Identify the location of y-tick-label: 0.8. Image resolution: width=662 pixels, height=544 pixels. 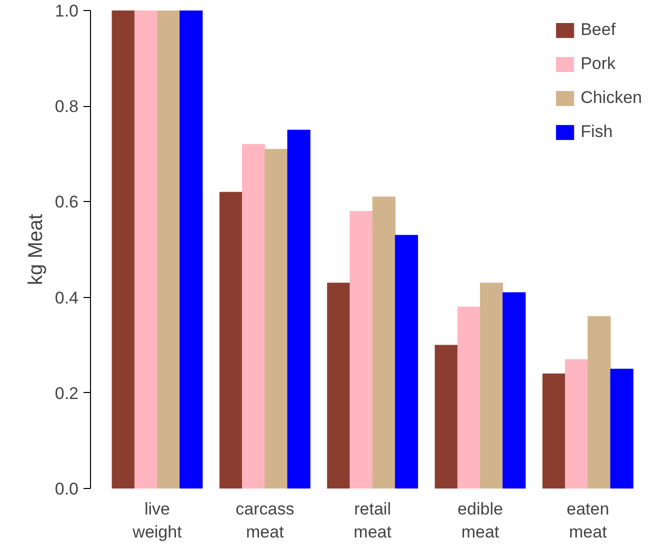
(66, 106).